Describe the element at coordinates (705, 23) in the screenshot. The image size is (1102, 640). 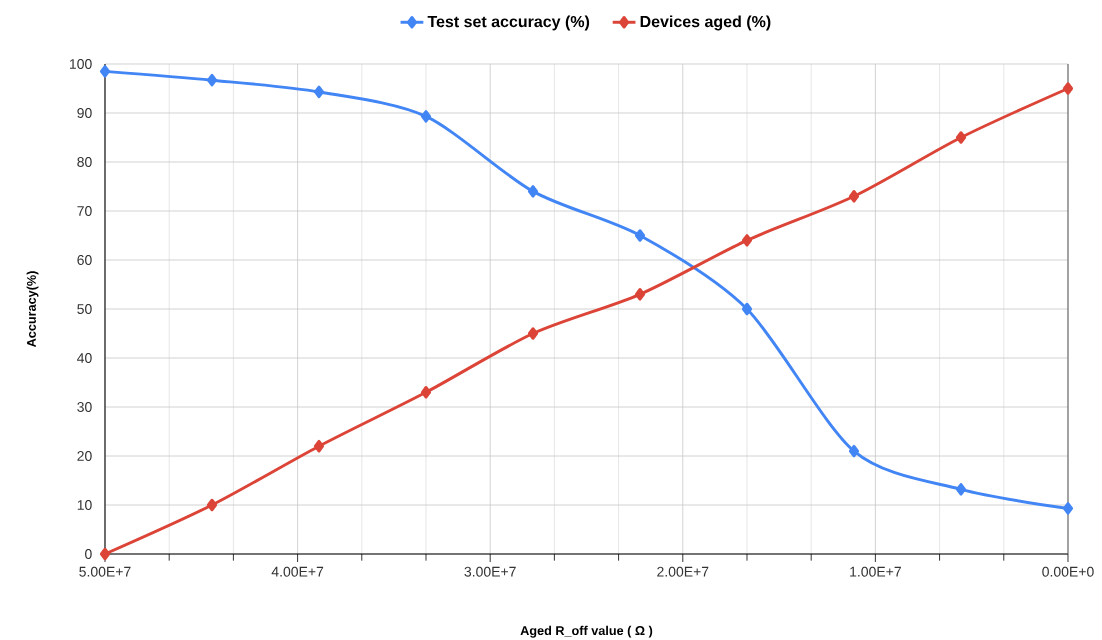
I see `legend-label: Devices aged (%)` at that location.